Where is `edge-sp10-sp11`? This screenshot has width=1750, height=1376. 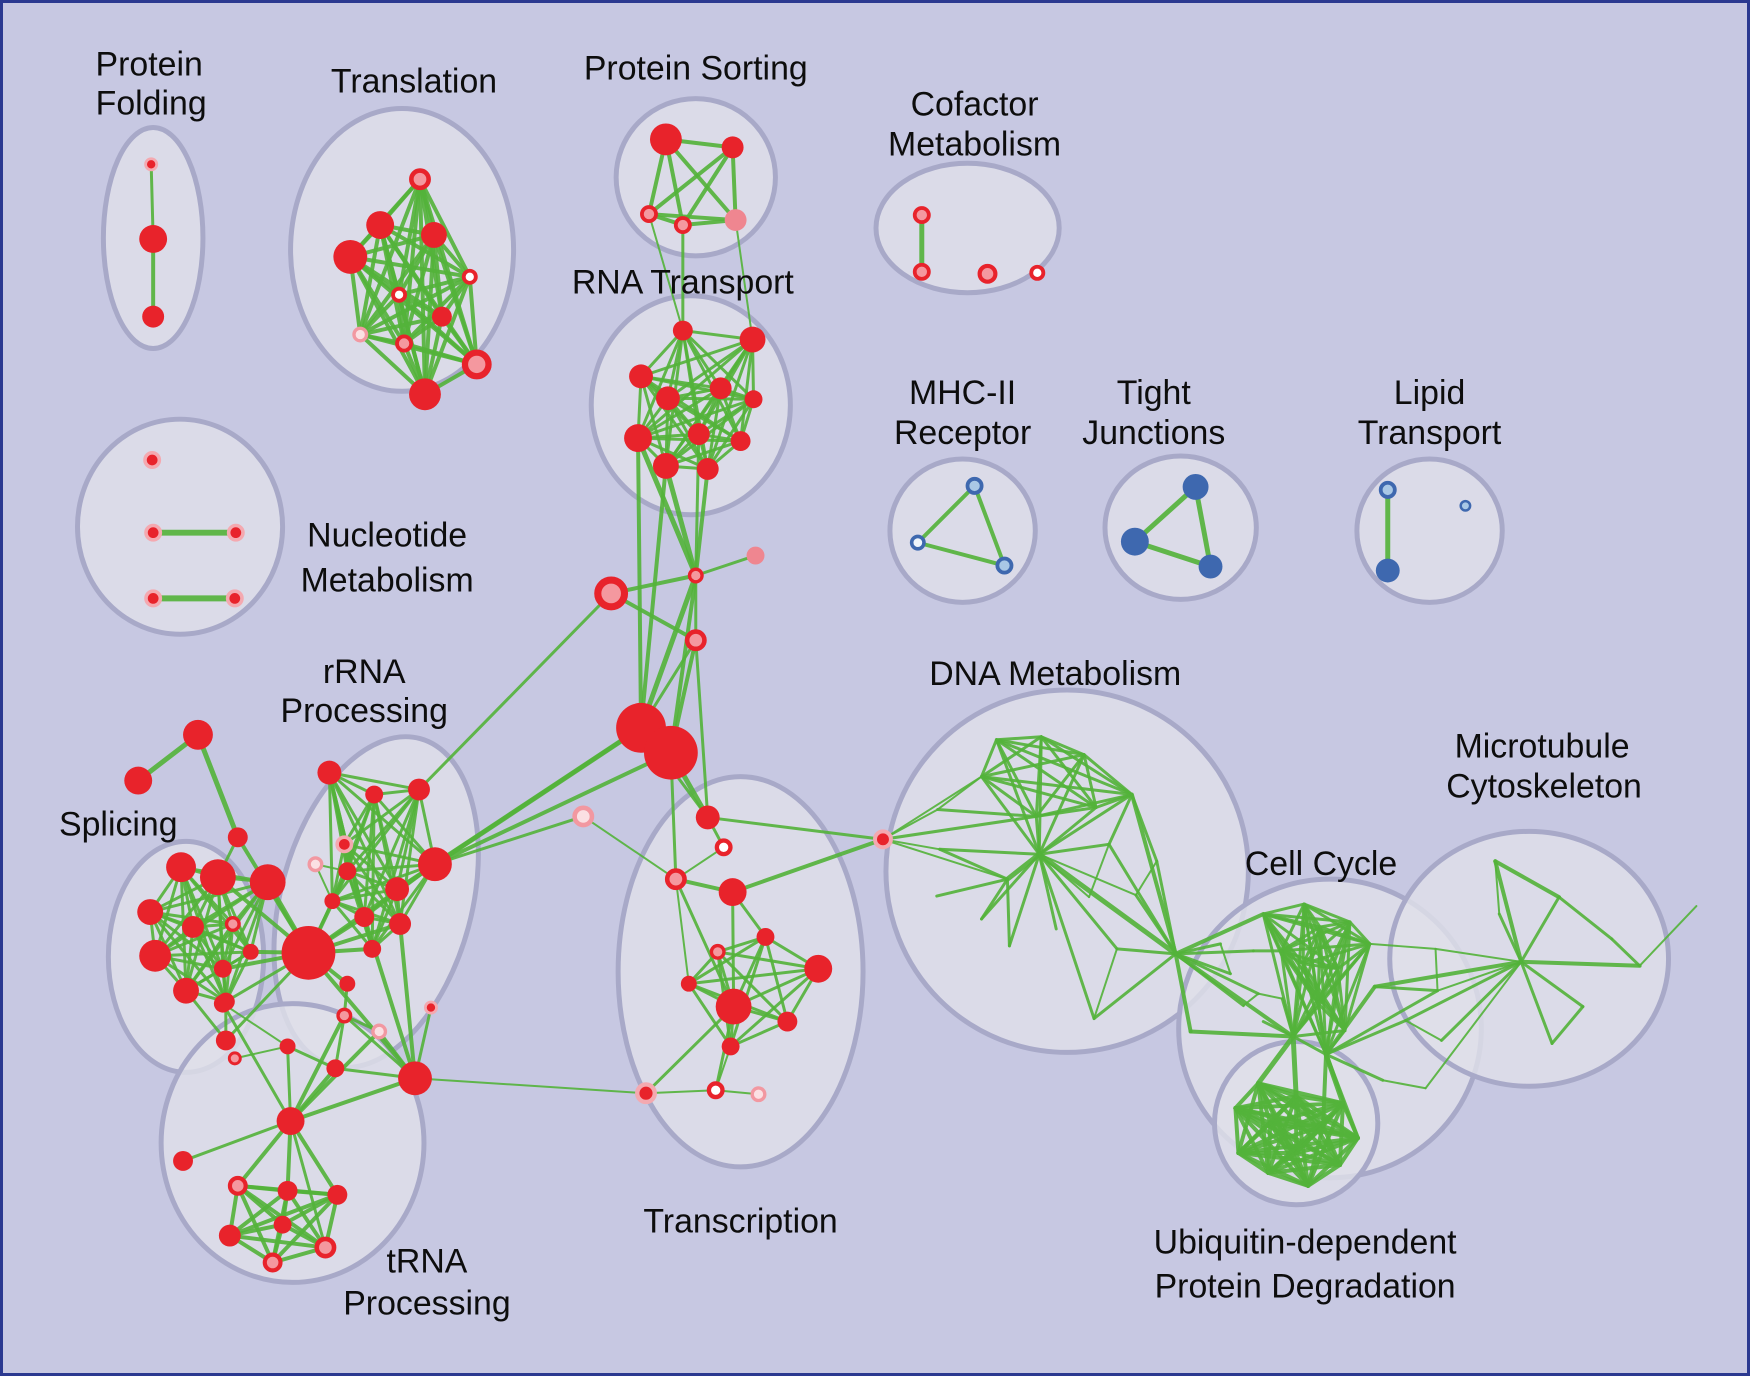 edge-sp10-sp11 is located at coordinates (238, 977).